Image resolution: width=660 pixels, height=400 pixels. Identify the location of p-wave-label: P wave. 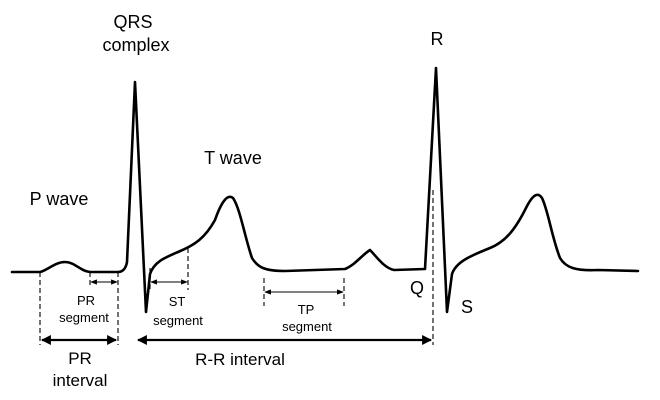
(59, 199).